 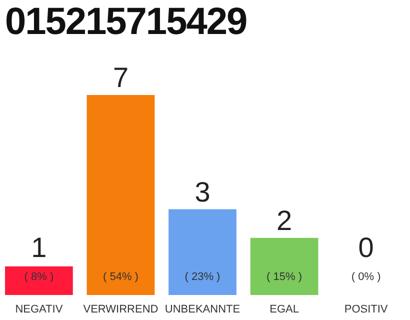 I want to click on x-tick-label: POSITIV, so click(x=366, y=310).